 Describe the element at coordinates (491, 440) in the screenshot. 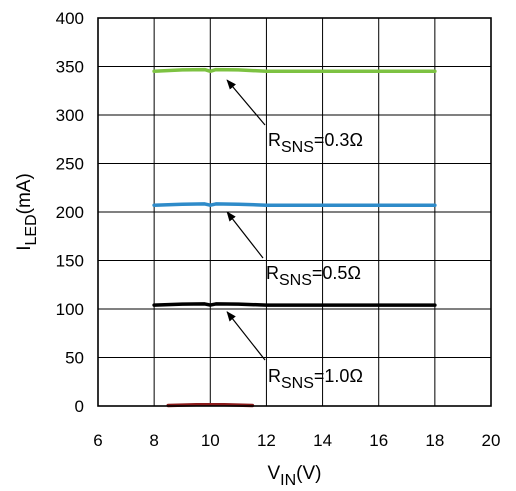

I see `x-tick-label: 20` at that location.